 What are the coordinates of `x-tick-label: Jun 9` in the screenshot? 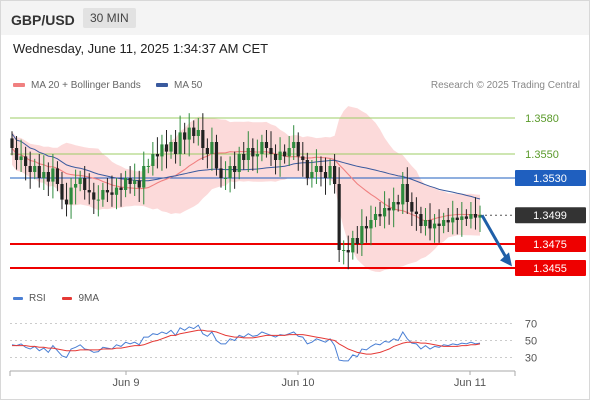 It's located at (126, 383).